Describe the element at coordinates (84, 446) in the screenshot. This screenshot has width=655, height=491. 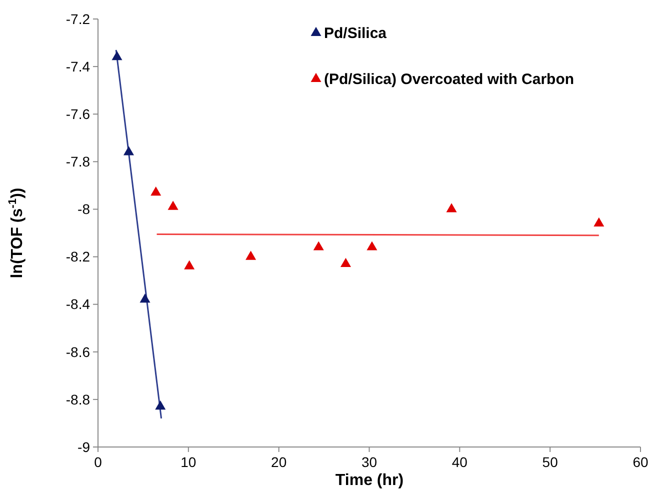
I see `y-tick-label: -9` at that location.